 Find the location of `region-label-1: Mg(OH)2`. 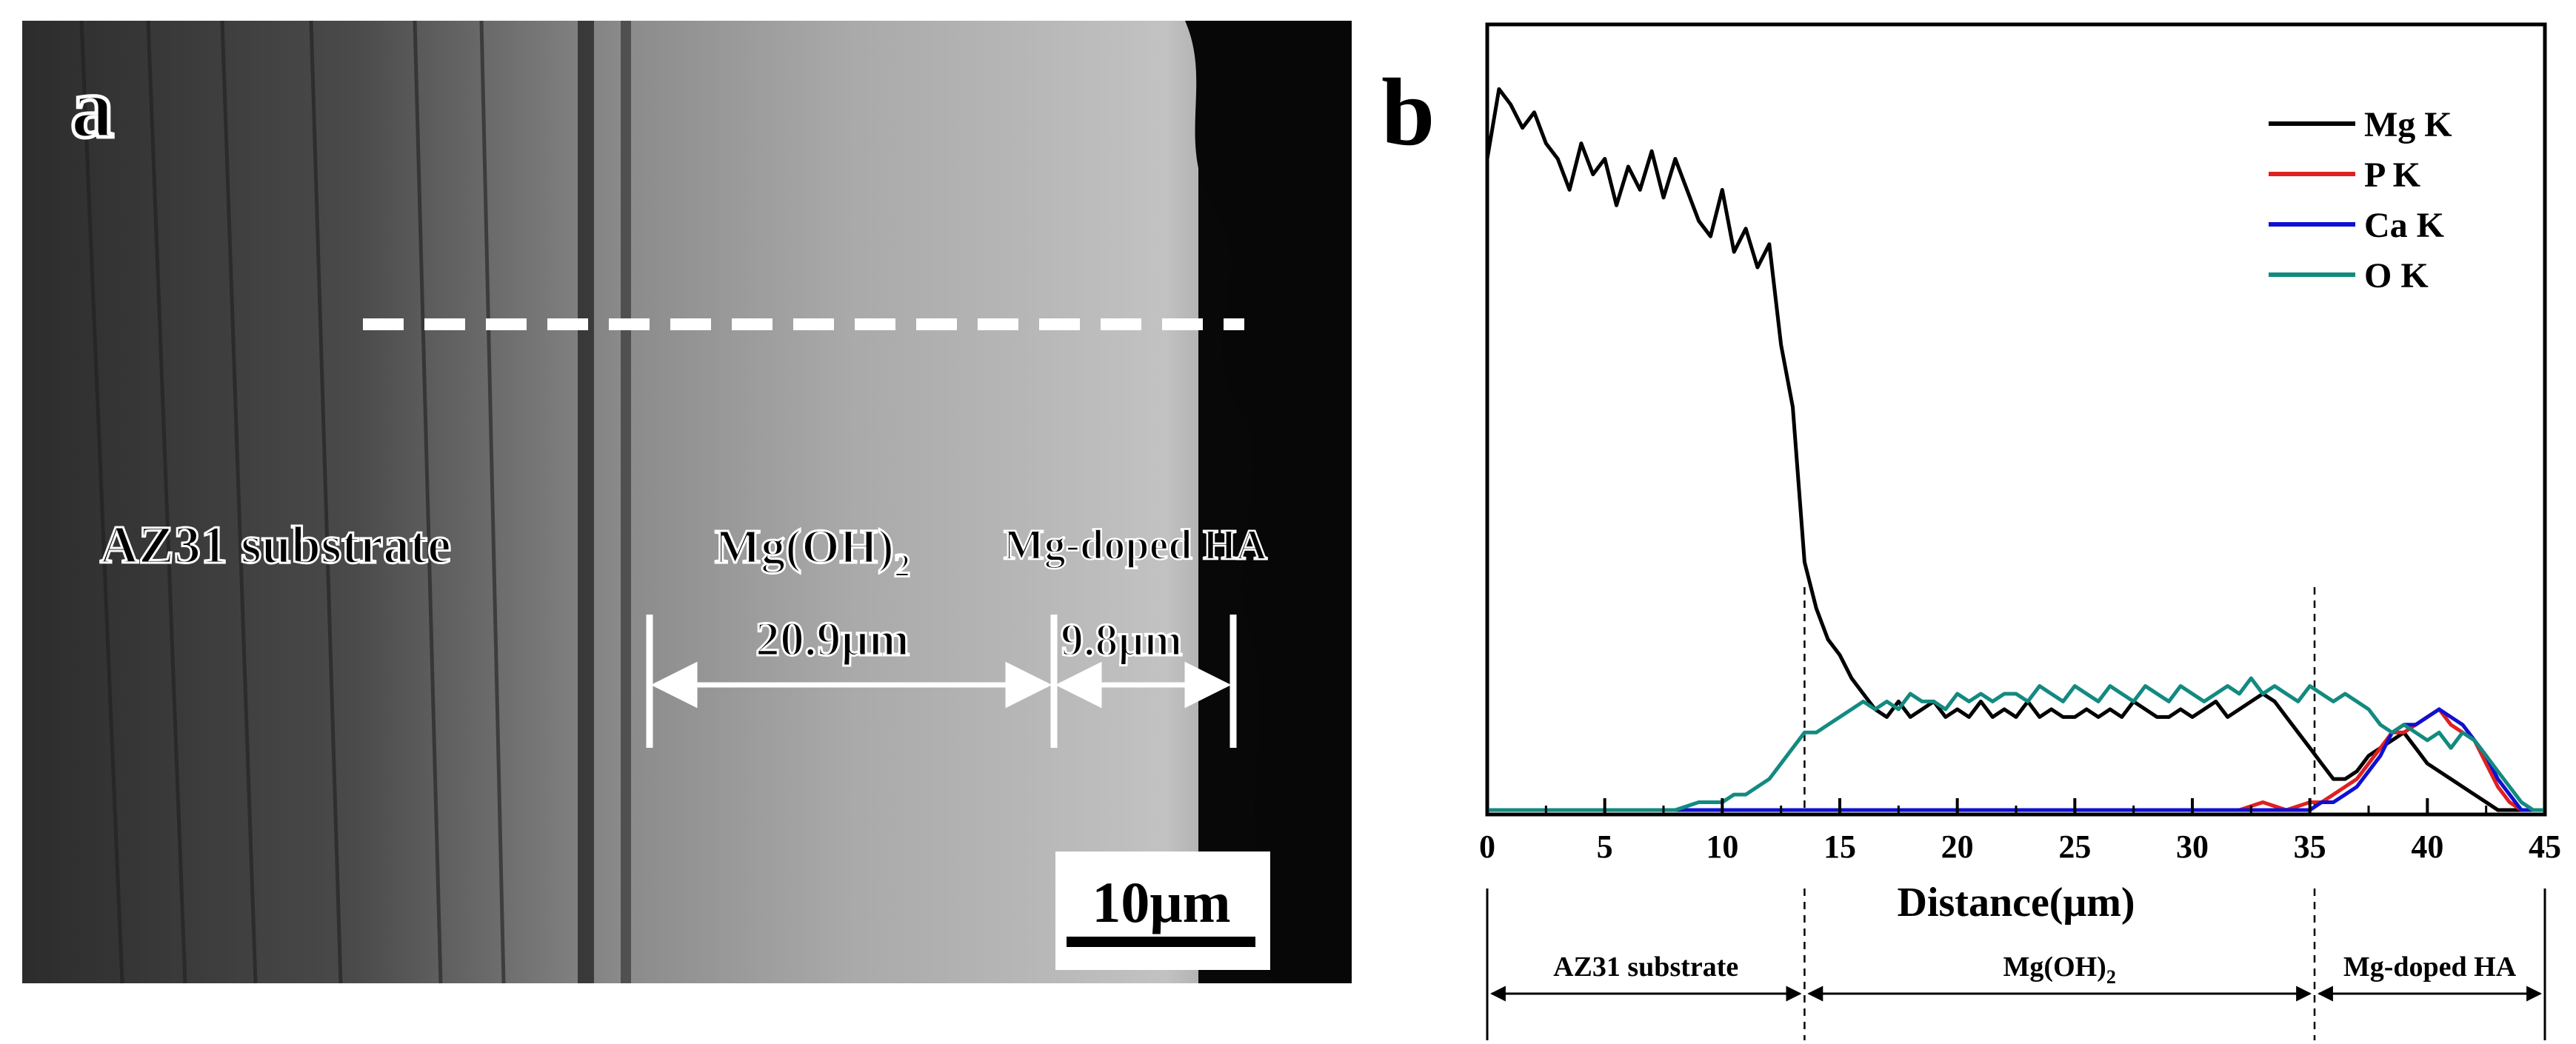

region-label-1: Mg(OH)2 is located at coordinates (2059, 969).